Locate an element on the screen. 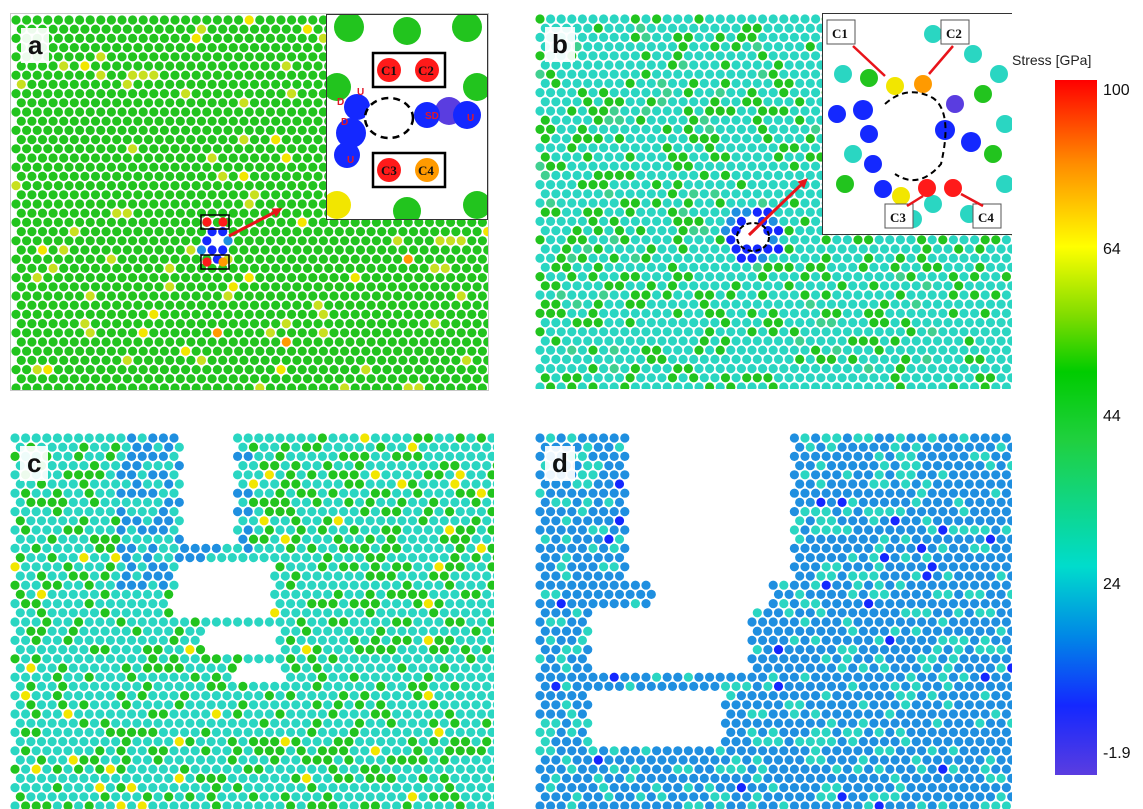 The image size is (1143, 809). colorbar-tick-100: 100 is located at coordinates (1116, 90).